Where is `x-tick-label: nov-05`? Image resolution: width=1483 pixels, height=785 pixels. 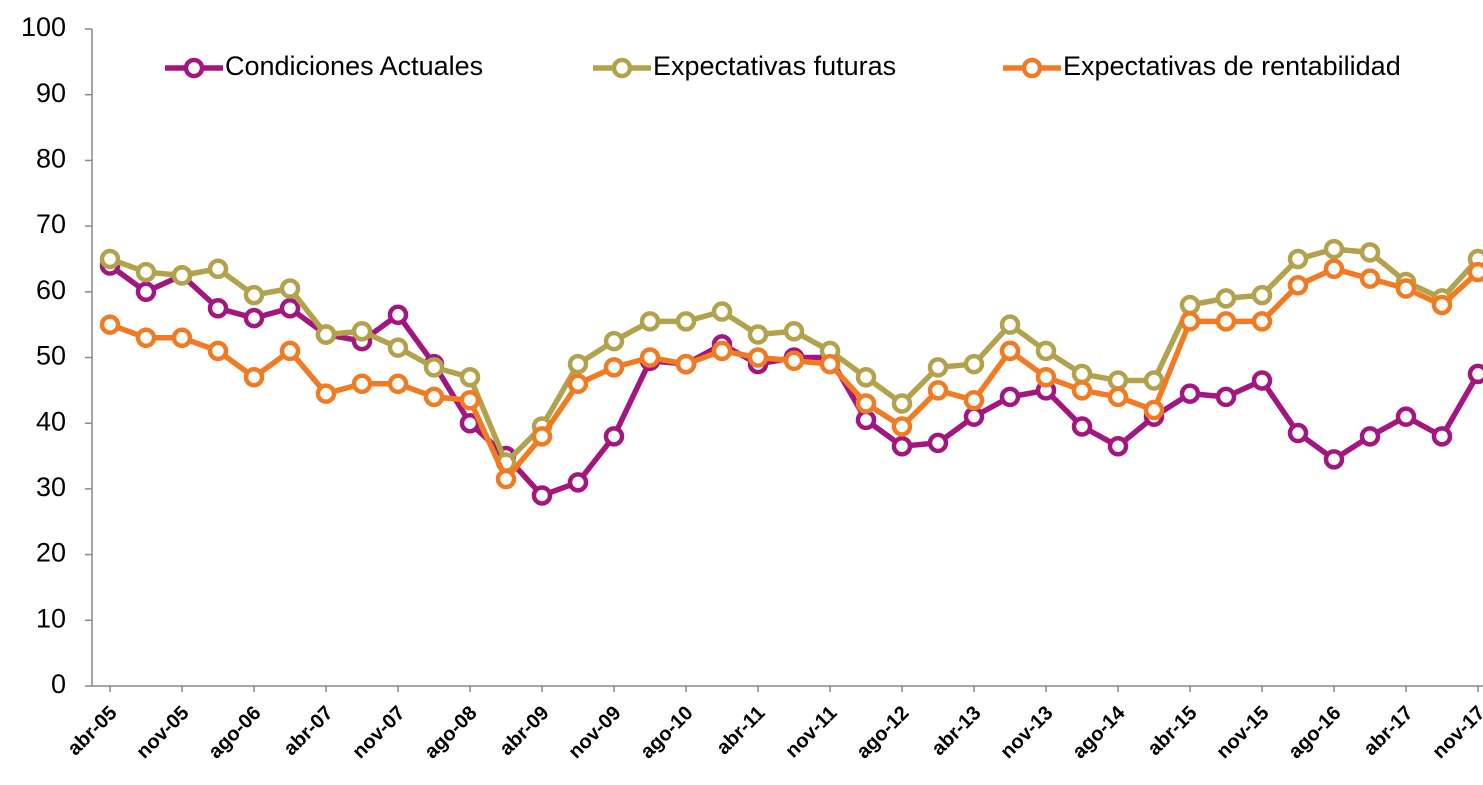 x-tick-label: nov-05 is located at coordinates (162, 732).